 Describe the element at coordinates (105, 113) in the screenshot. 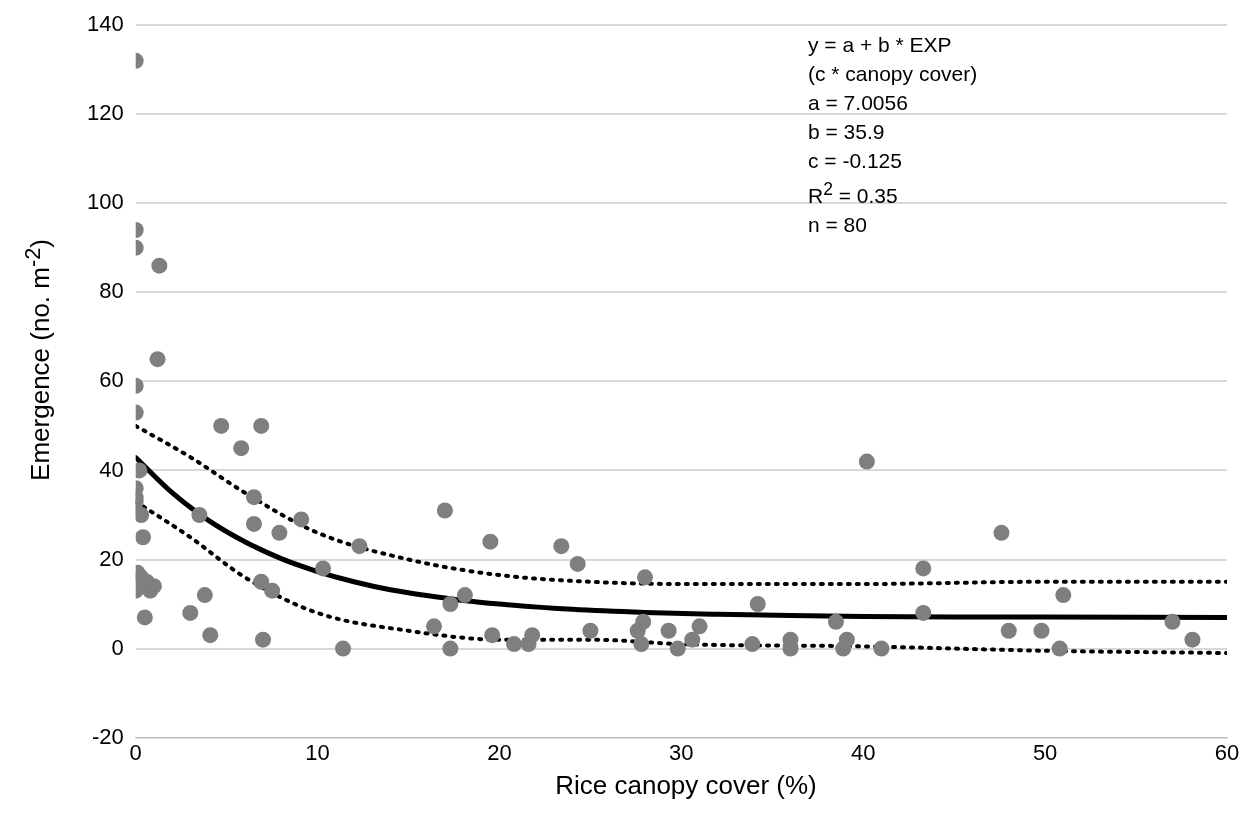

I see `y-tick-label: 120` at that location.